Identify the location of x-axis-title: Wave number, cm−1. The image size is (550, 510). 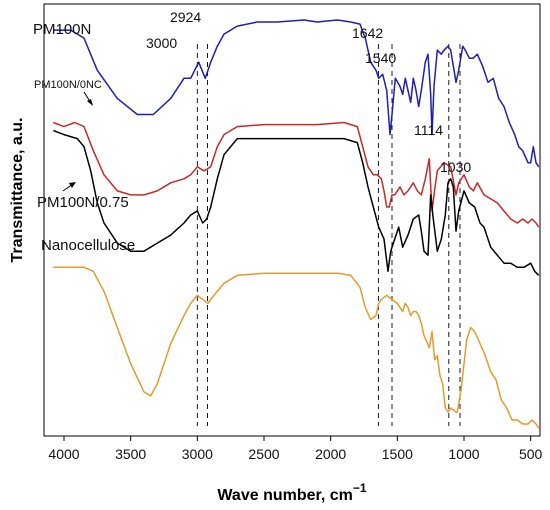
(291, 492).